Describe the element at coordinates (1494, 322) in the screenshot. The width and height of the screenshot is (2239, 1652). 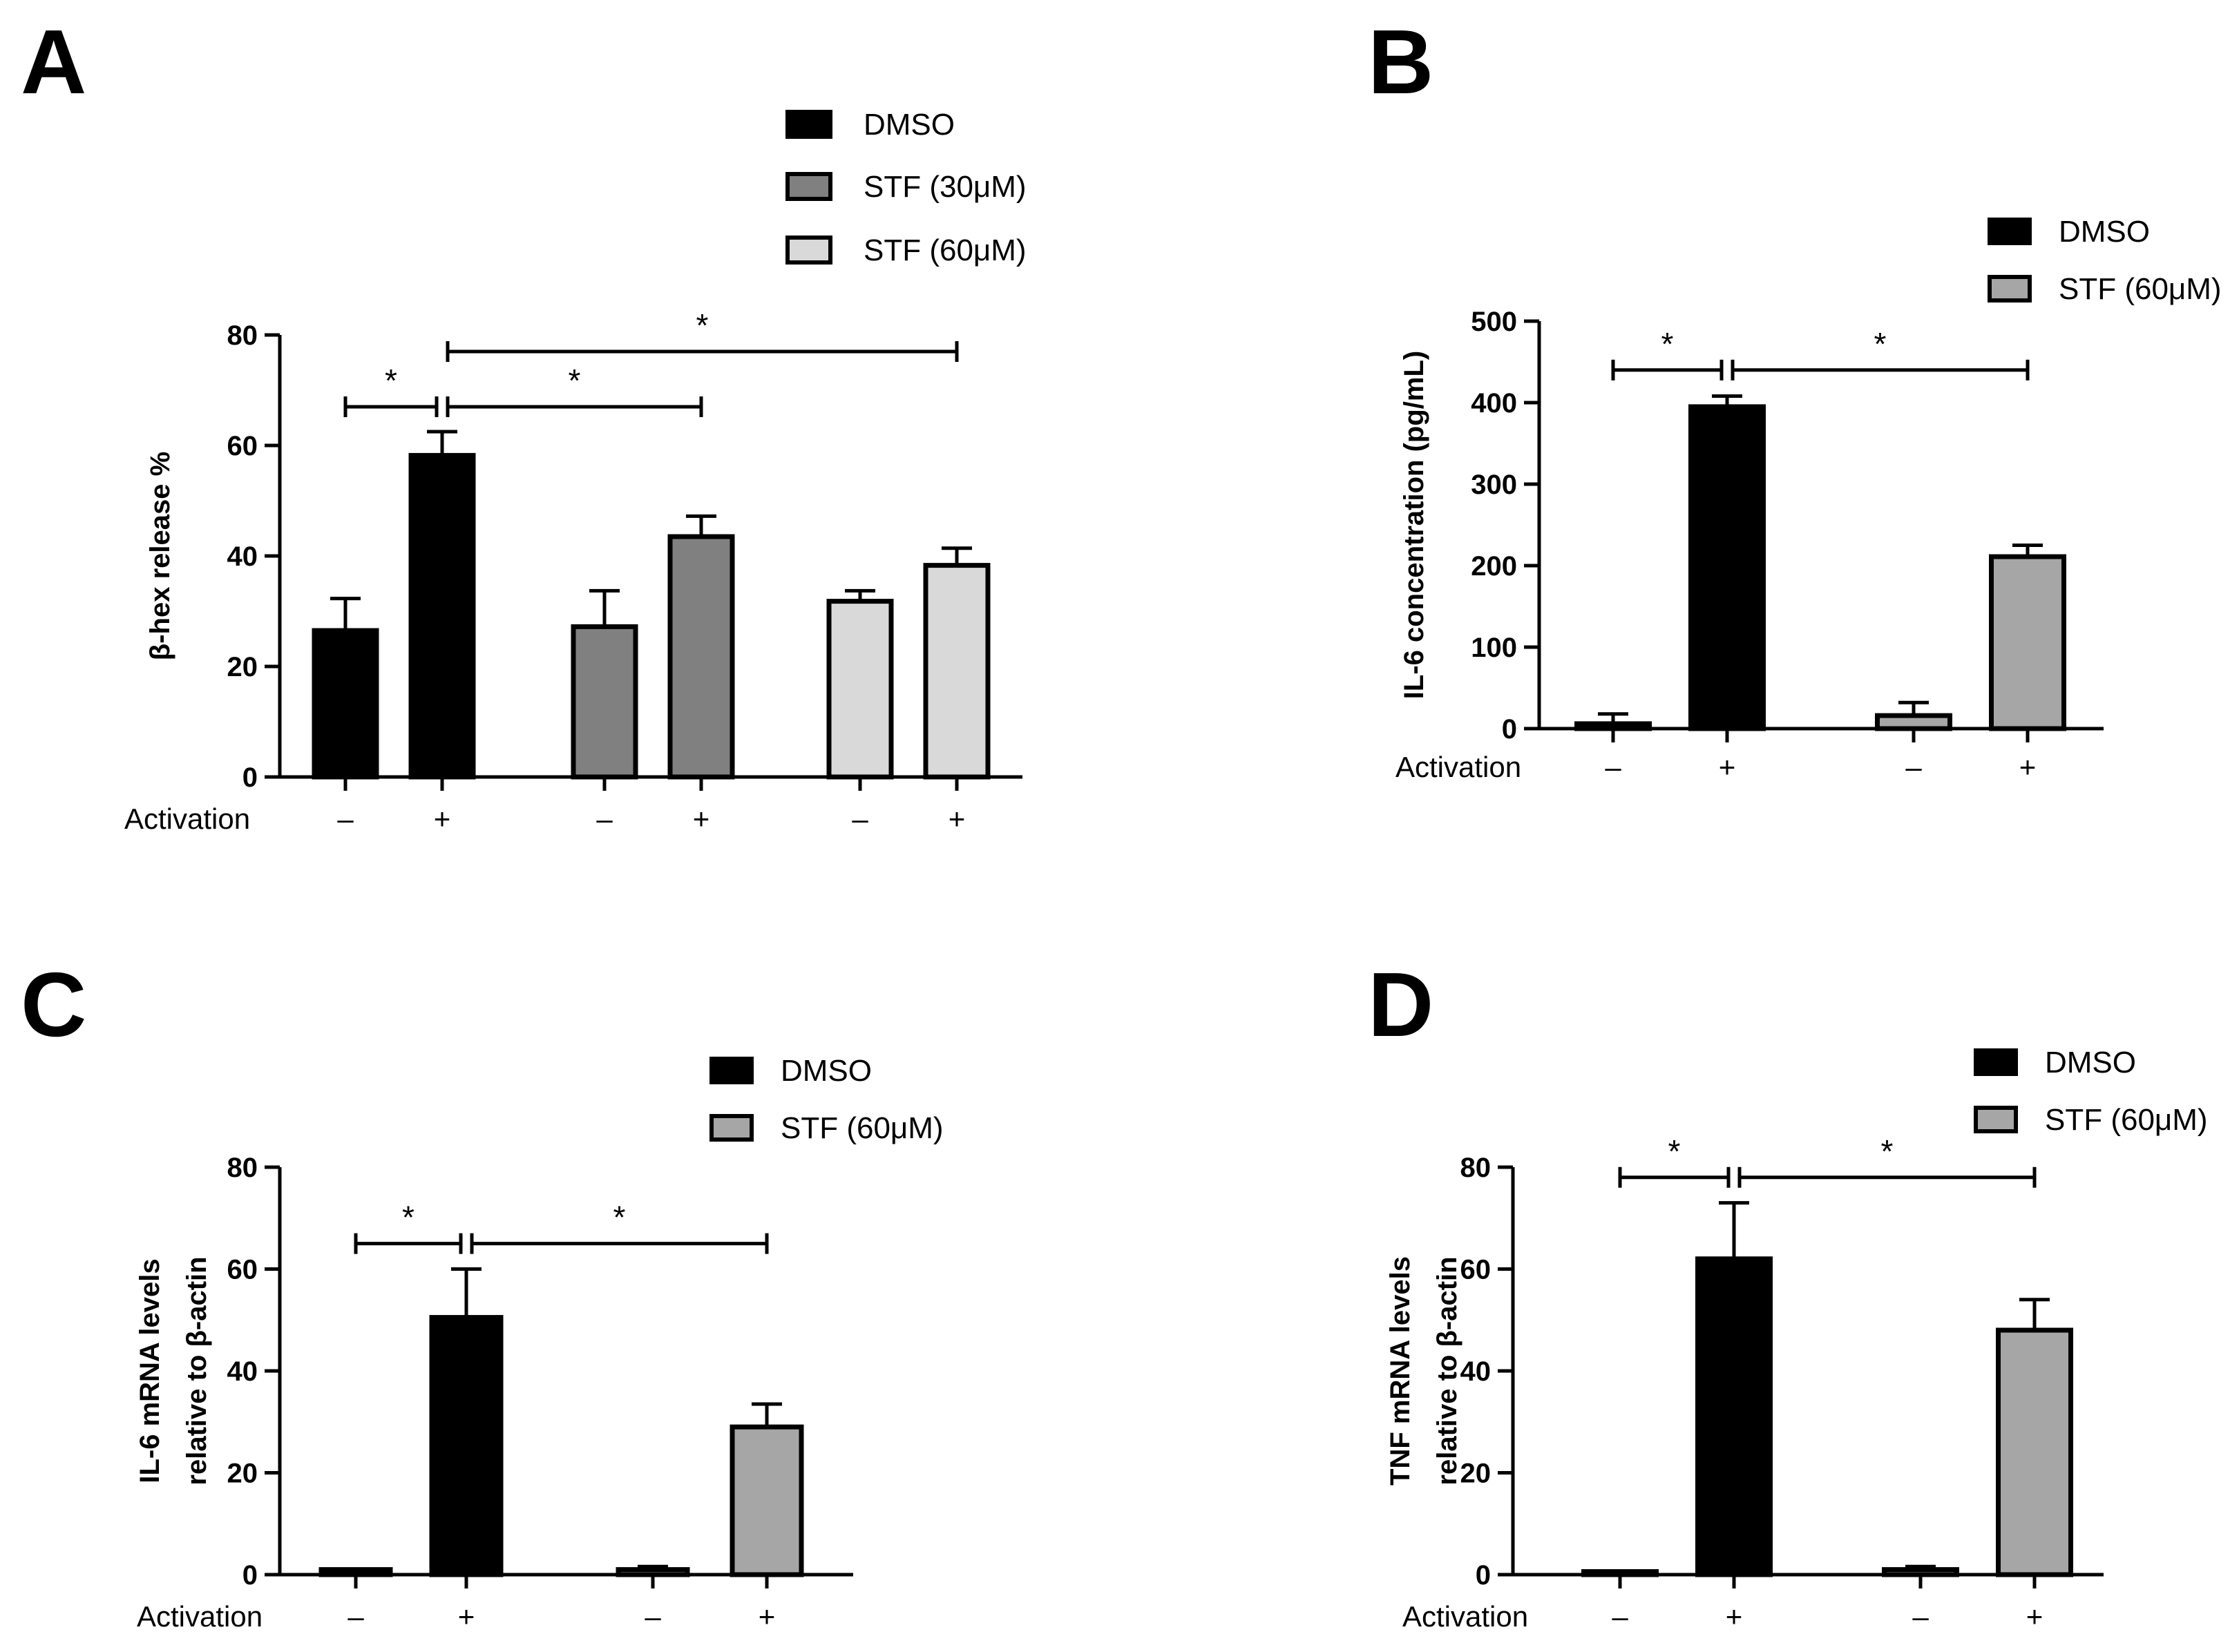
I see `y-tick-label: 500` at that location.